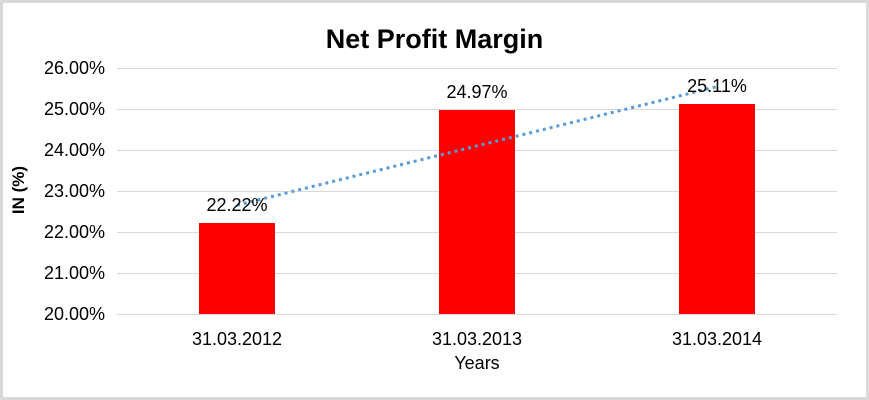 Image resolution: width=869 pixels, height=400 pixels. Describe the element at coordinates (74, 232) in the screenshot. I see `y-axis-tick-label: 22.00%` at that location.